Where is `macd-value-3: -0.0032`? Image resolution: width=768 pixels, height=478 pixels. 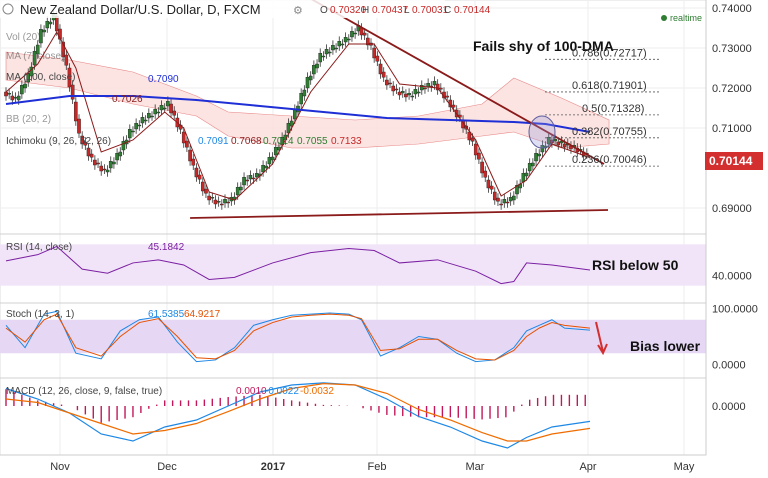
macd-value-3: -0.0032 is located at coordinates (317, 391).